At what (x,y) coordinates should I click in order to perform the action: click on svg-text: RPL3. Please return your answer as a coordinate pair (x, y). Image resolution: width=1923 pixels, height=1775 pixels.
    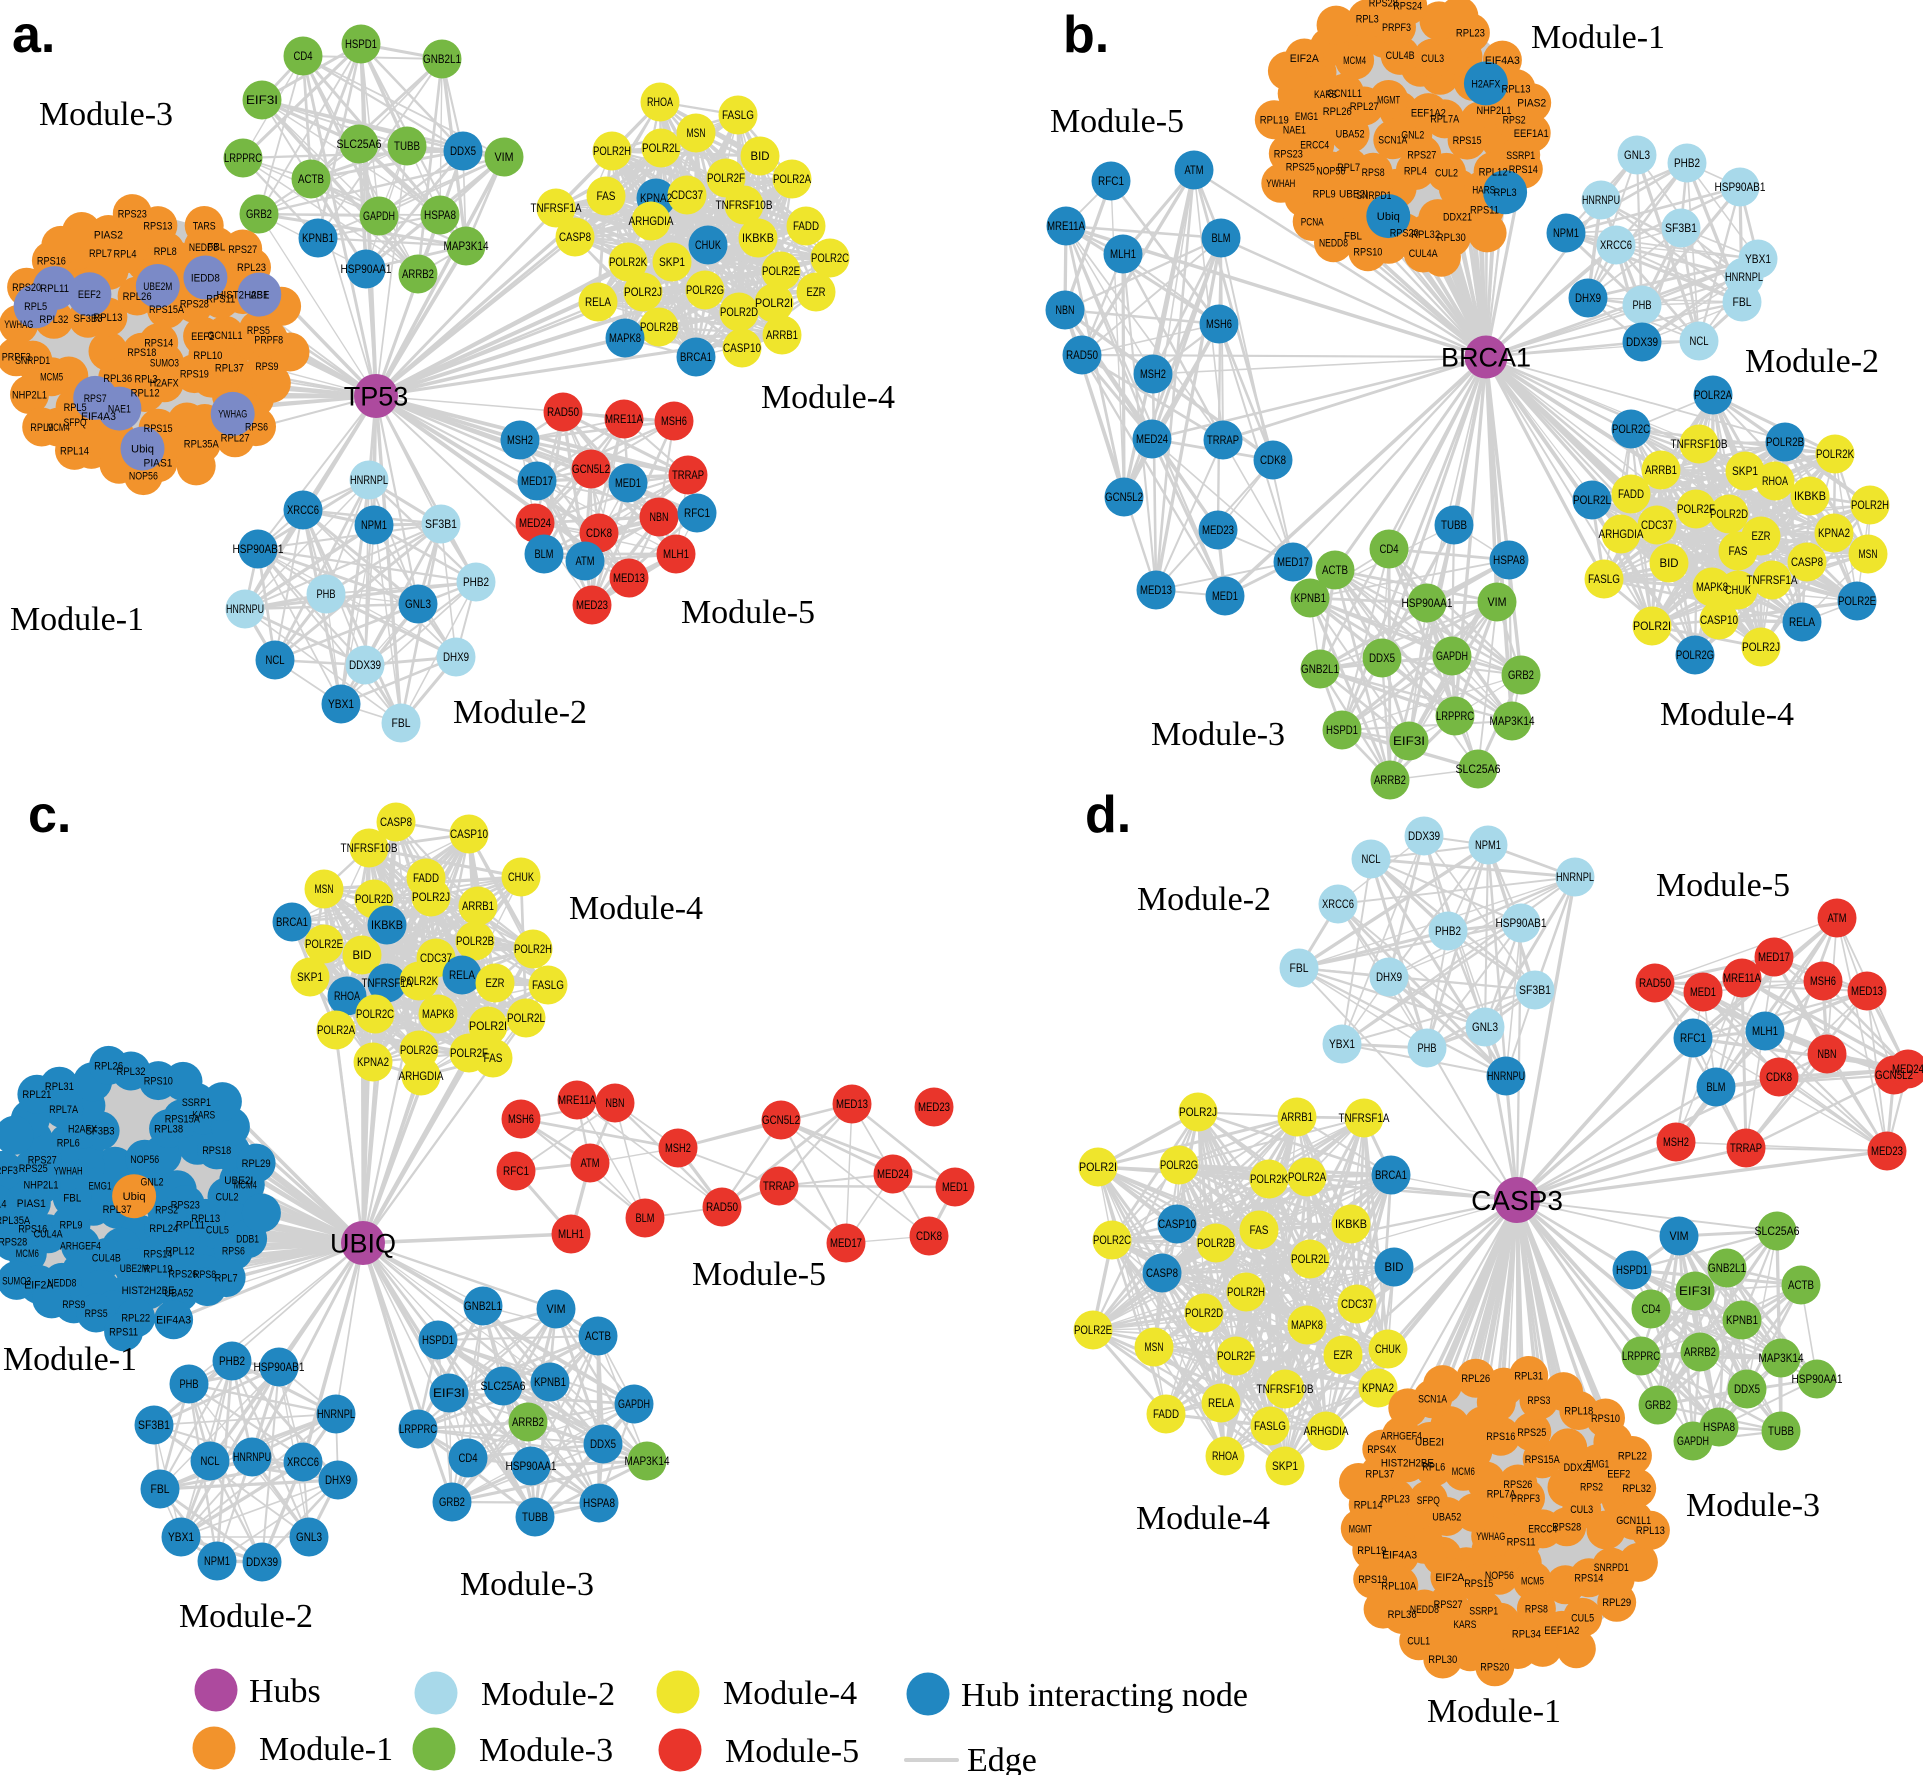
    Looking at the image, I should click on (1505, 193).